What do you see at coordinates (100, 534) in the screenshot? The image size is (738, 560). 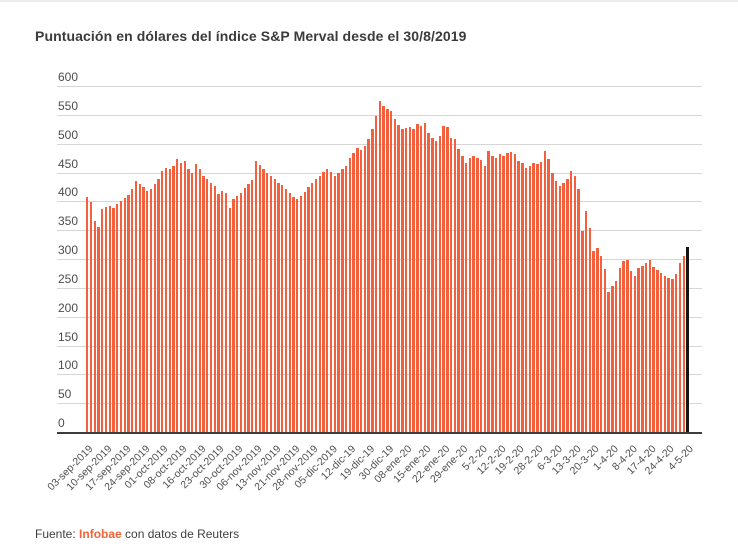 I see `footer-source-infobae: Infobae` at bounding box center [100, 534].